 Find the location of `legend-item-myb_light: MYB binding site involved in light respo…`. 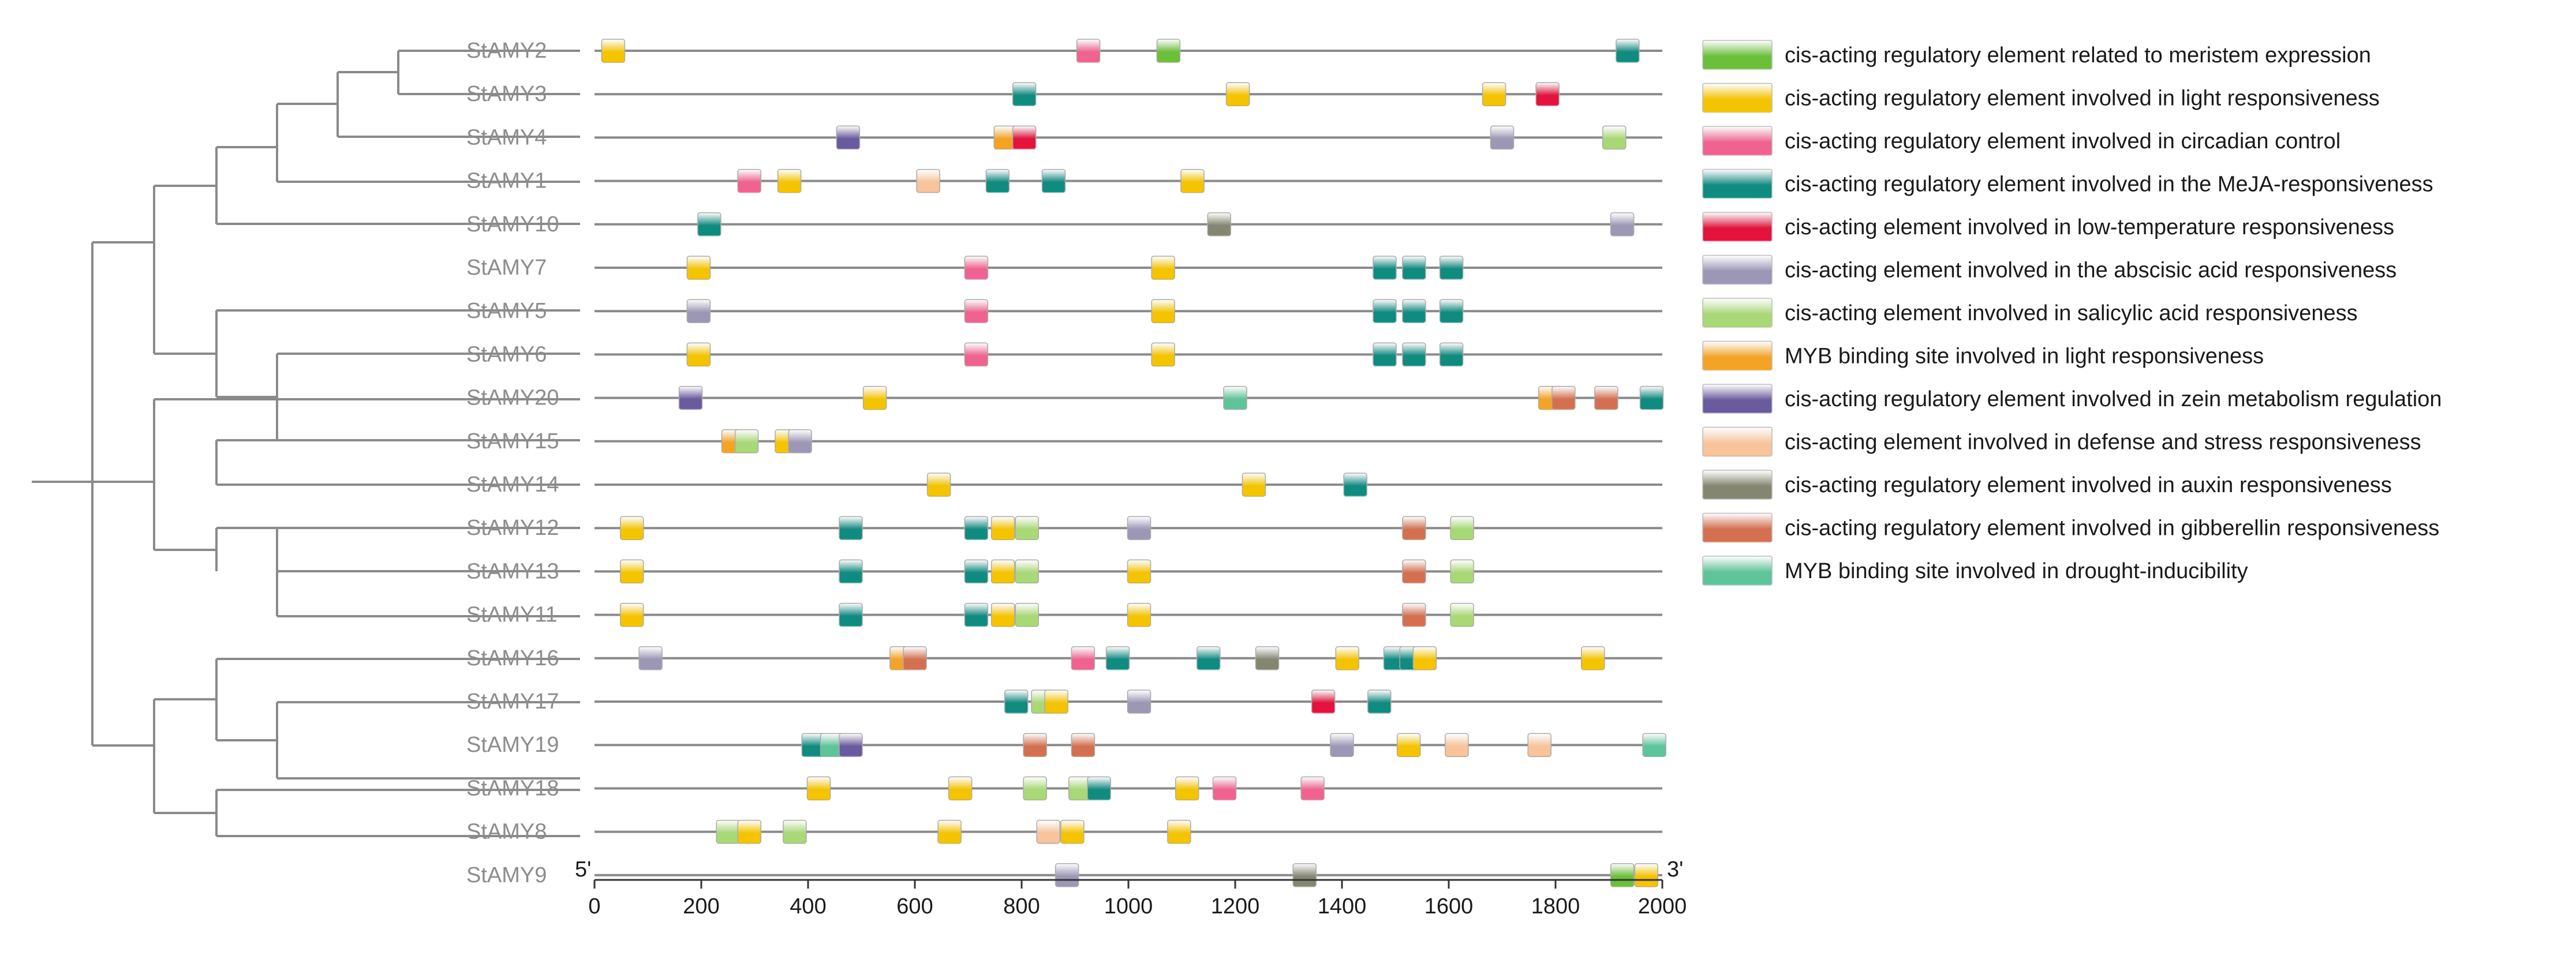

legend-item-myb_light: MYB binding site involved in light respo… is located at coordinates (1983, 355).